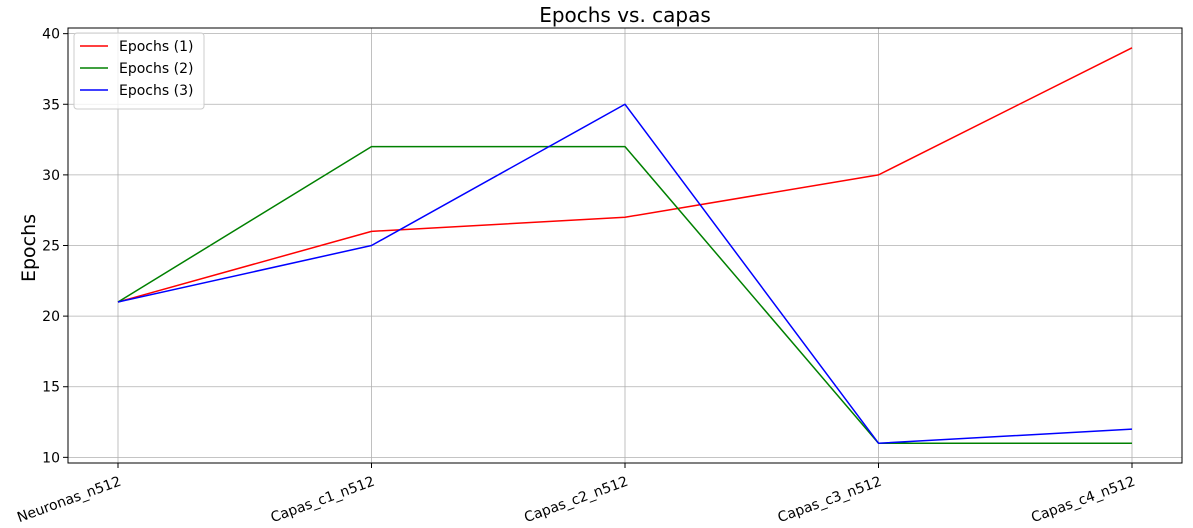  Describe the element at coordinates (156, 91) in the screenshot. I see `legend-label: Epochs (3)` at that location.